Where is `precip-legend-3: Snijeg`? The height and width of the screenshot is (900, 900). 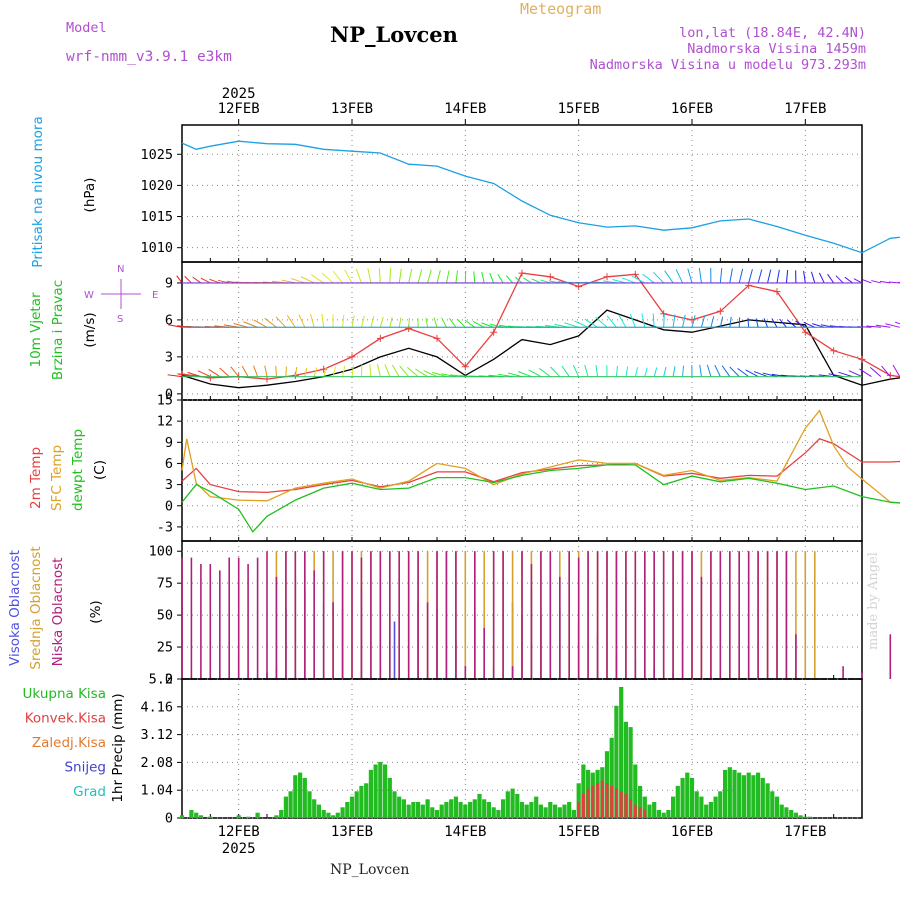 precip-legend-3: Snijeg is located at coordinates (85, 768).